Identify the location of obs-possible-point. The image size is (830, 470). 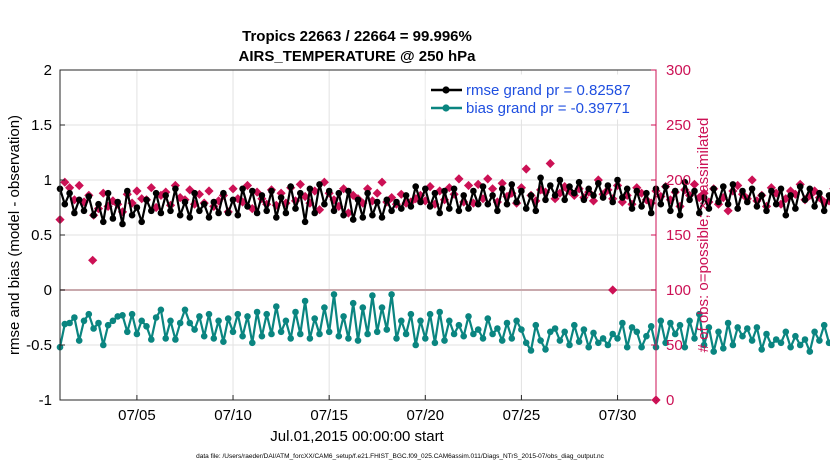
(613, 290).